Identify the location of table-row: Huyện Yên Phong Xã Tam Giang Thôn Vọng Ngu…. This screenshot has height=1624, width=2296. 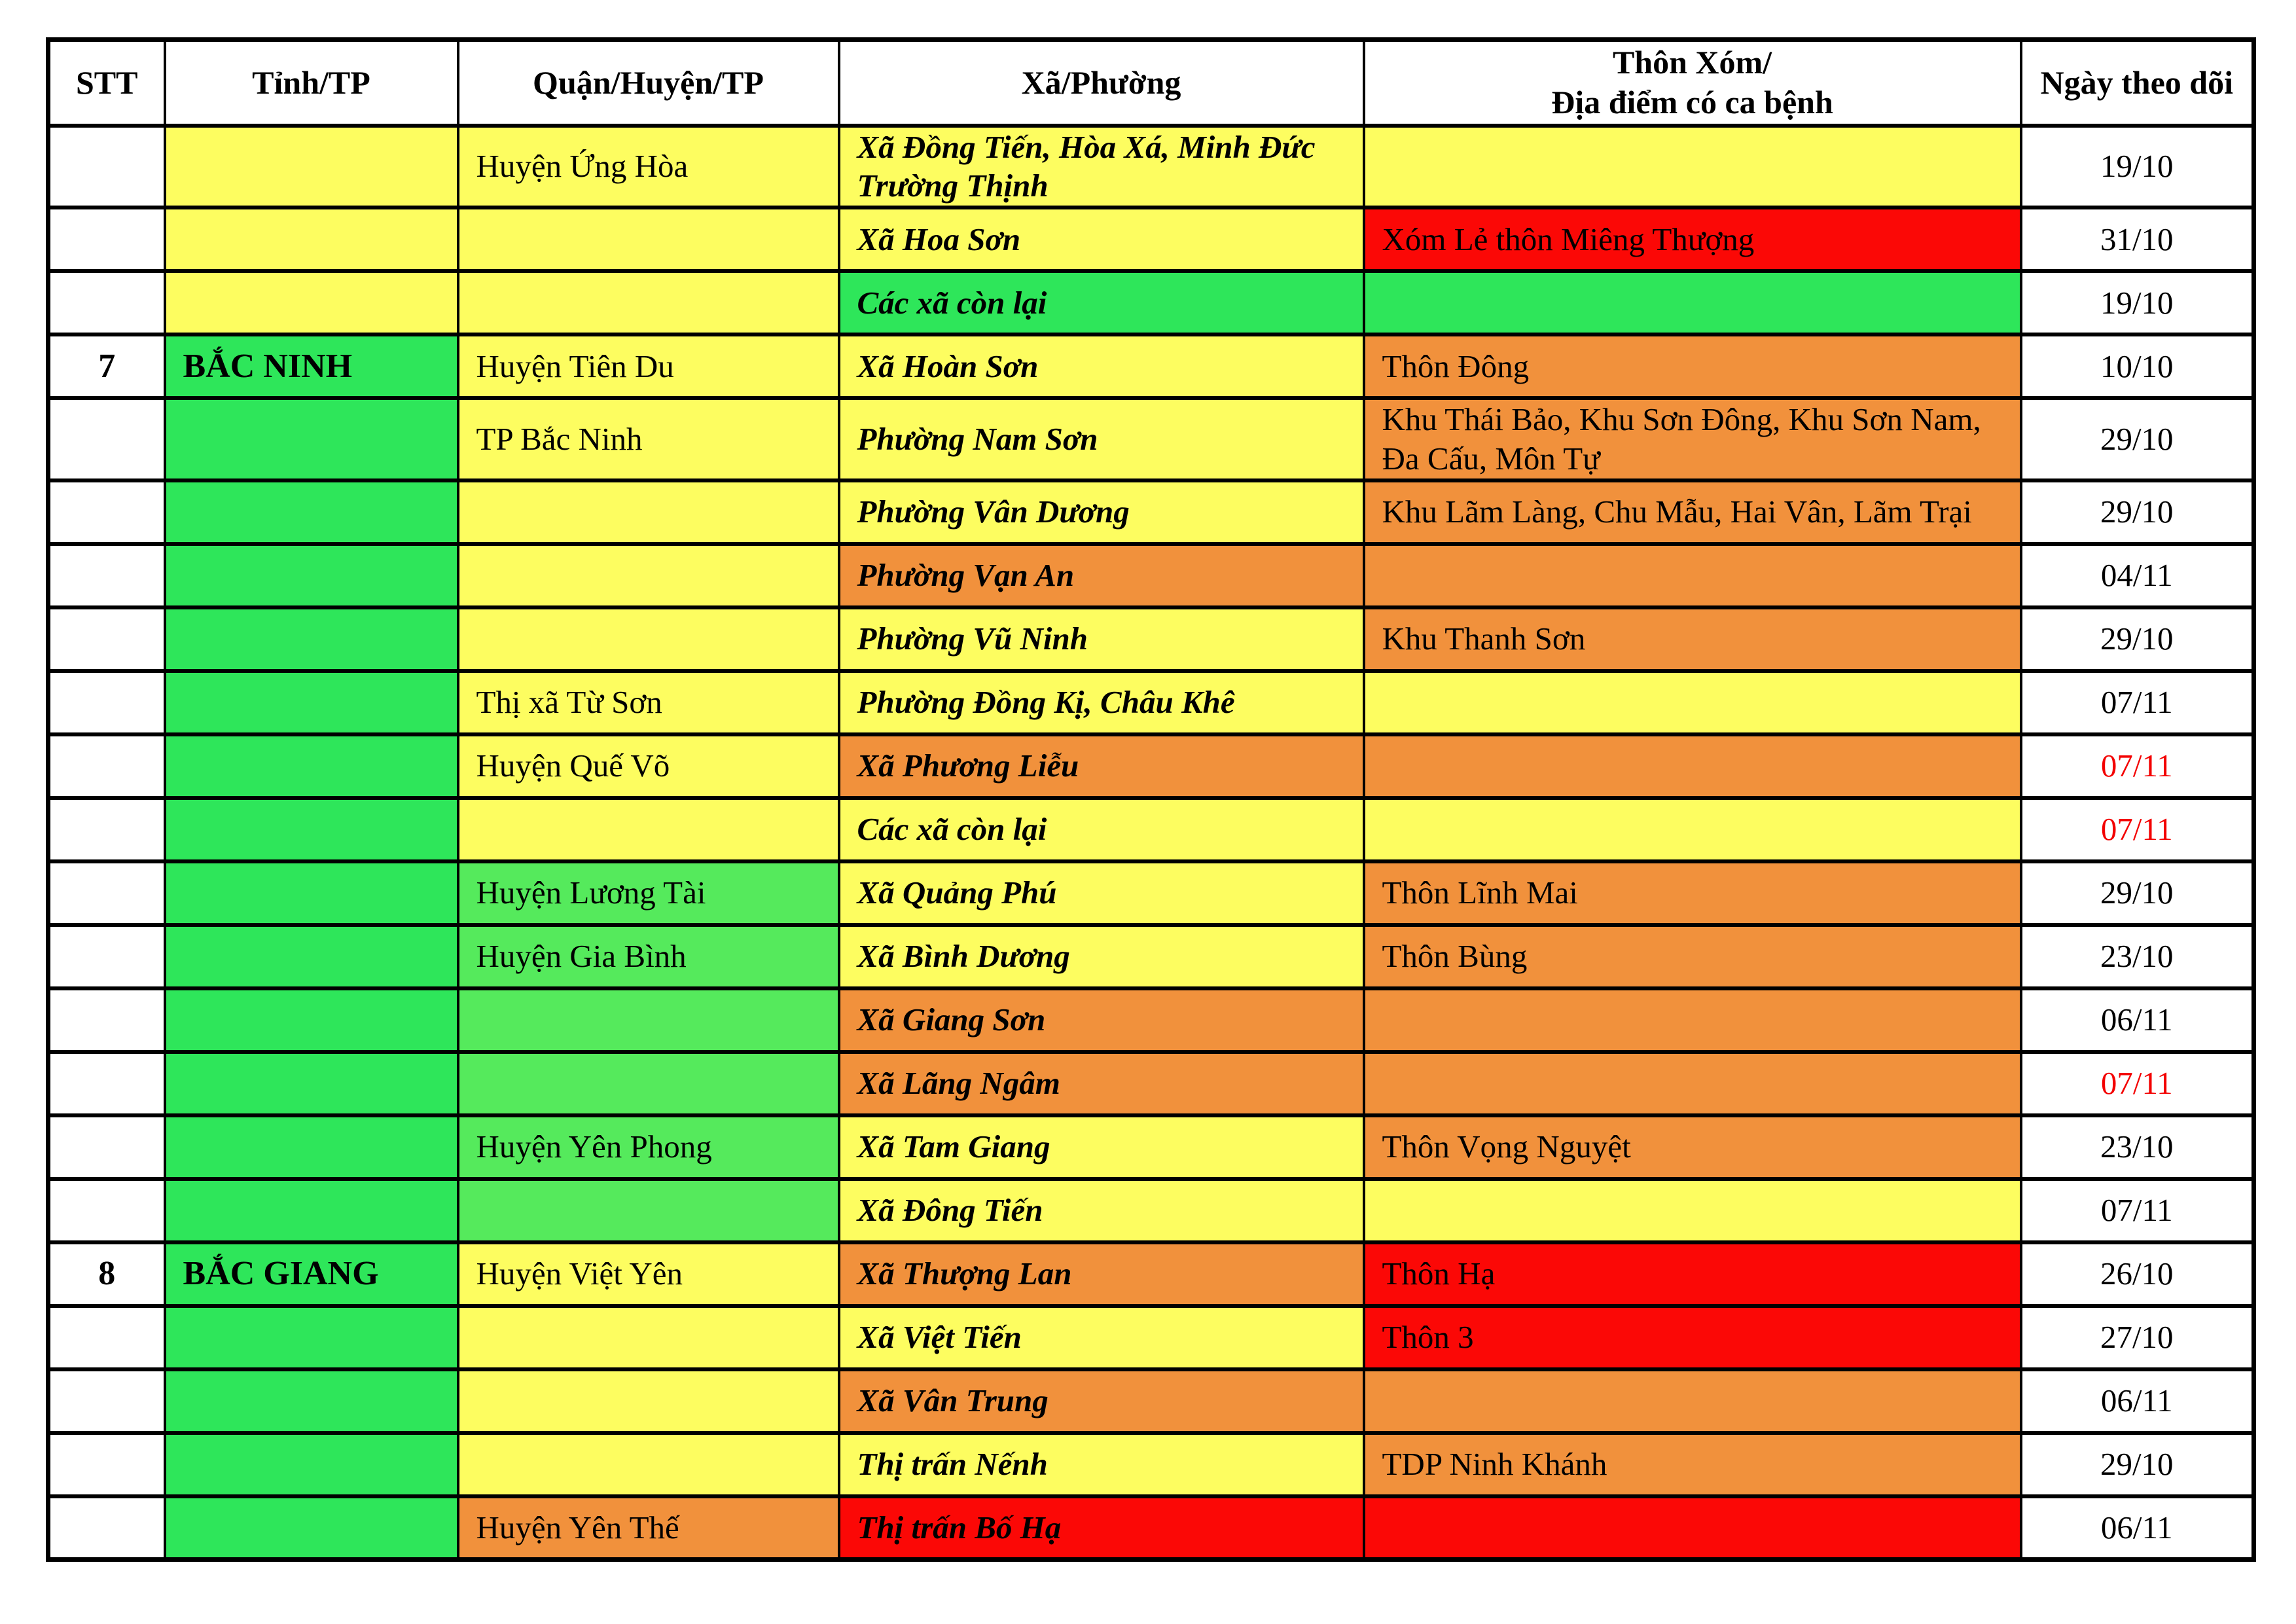
(1150, 1147).